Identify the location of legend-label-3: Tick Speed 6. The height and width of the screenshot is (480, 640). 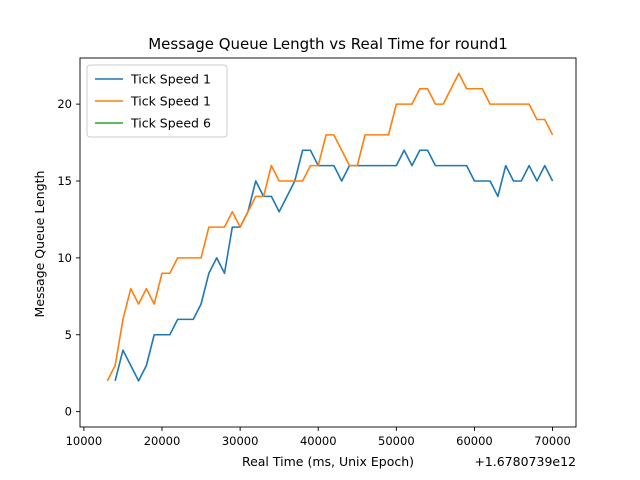
(170, 123).